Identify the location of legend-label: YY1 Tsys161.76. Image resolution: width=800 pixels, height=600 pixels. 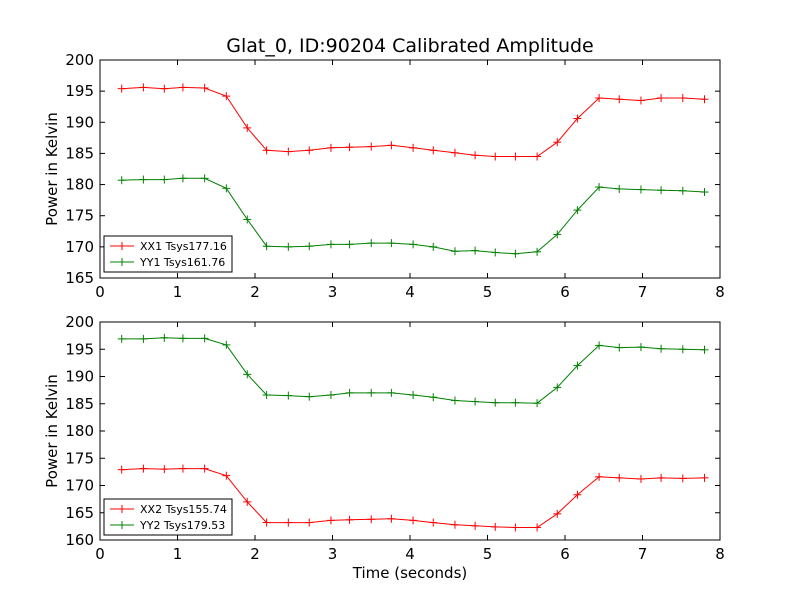
(182, 262).